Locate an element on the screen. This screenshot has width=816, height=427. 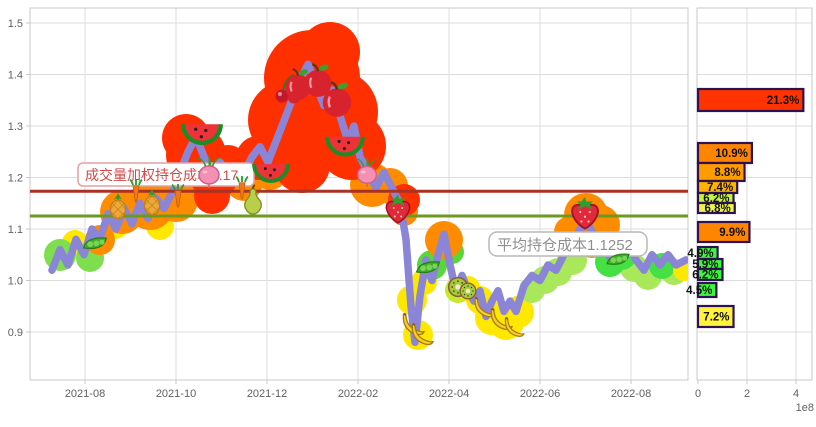
x-tick-label: 2022-02 is located at coordinates (358, 394).